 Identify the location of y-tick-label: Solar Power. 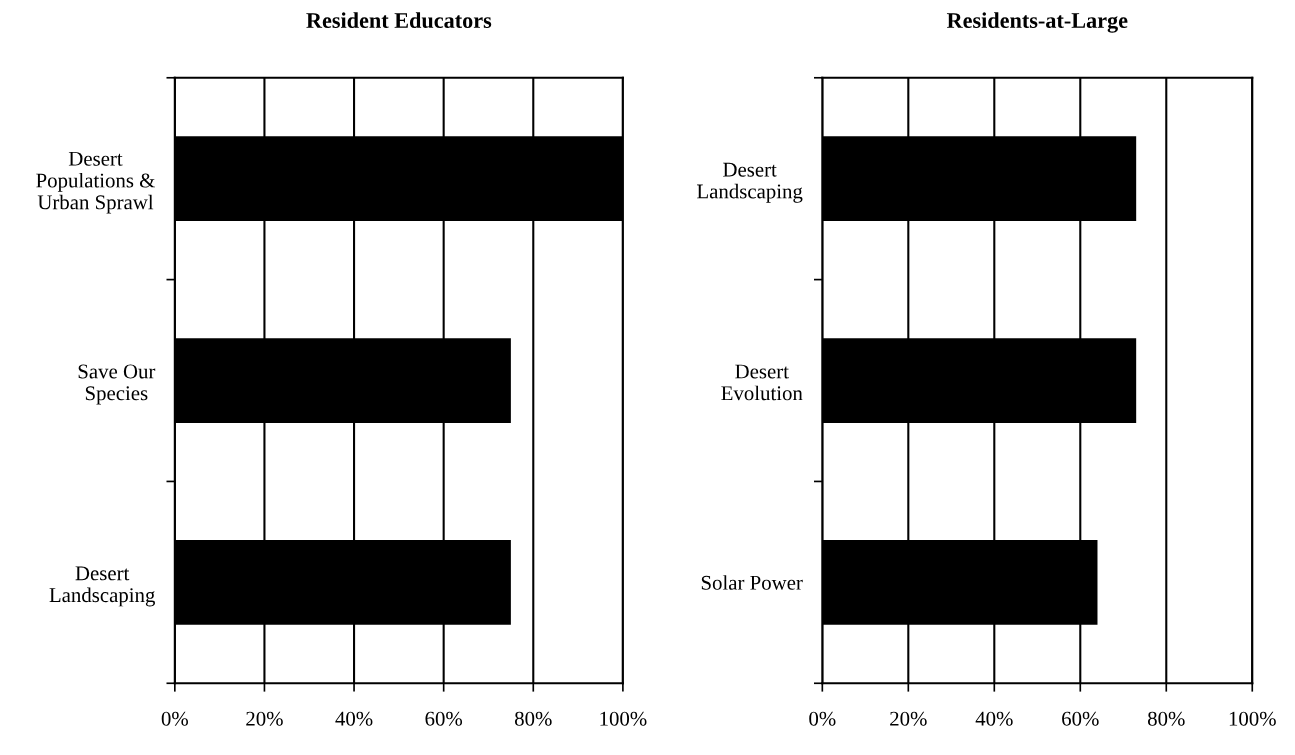
(752, 582).